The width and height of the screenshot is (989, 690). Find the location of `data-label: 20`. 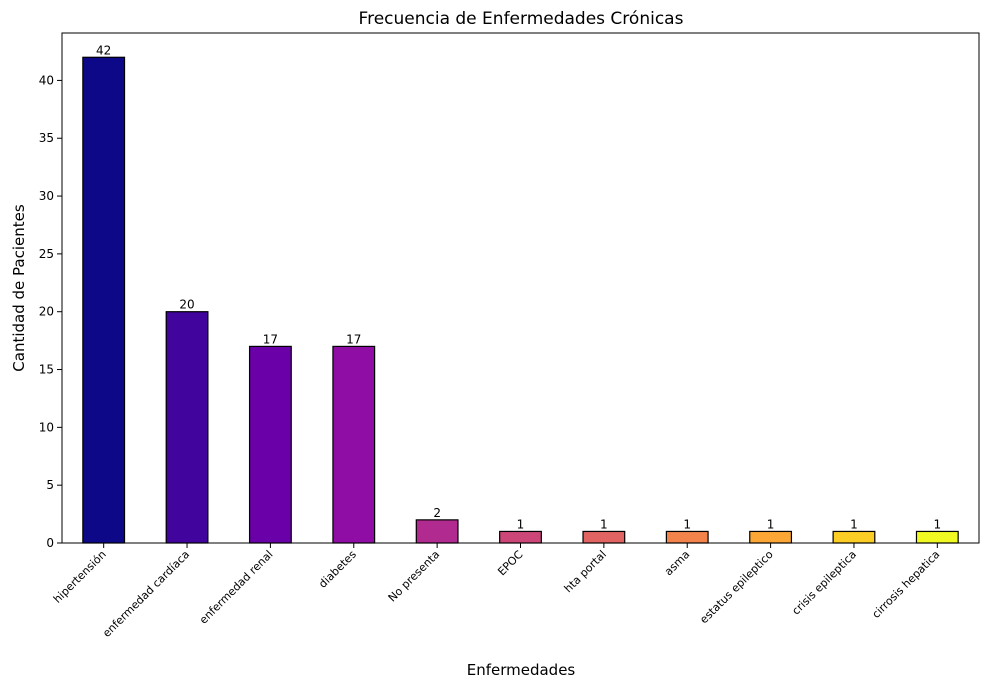

data-label: 20 is located at coordinates (186, 305).